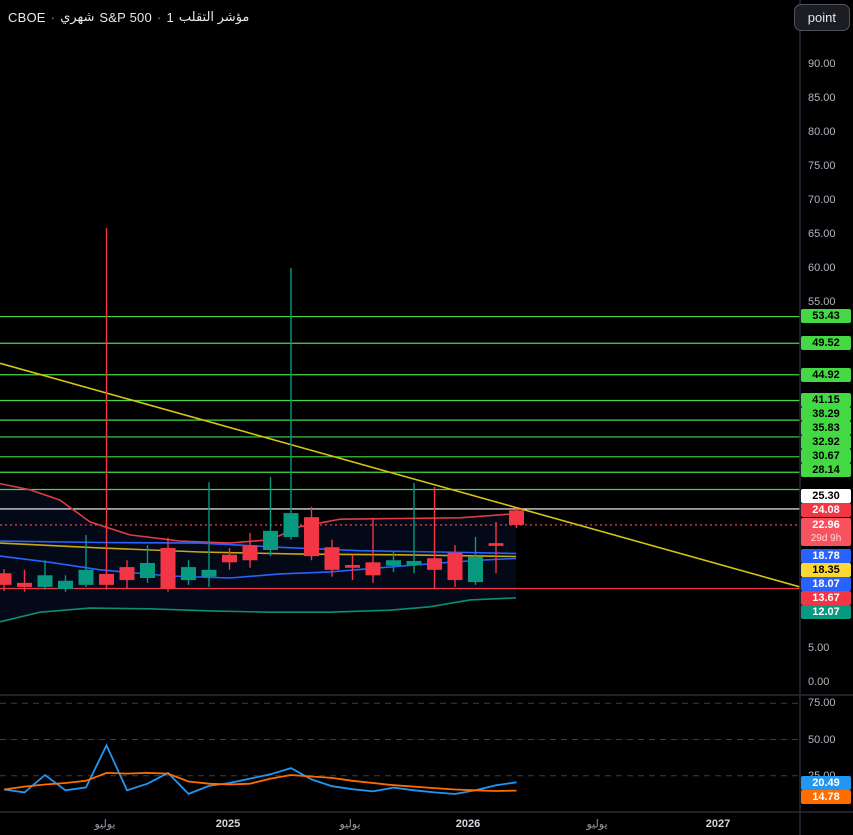 The width and height of the screenshot is (853, 835). Describe the element at coordinates (822, 63) in the screenshot. I see `price-tick: 90.00` at that location.